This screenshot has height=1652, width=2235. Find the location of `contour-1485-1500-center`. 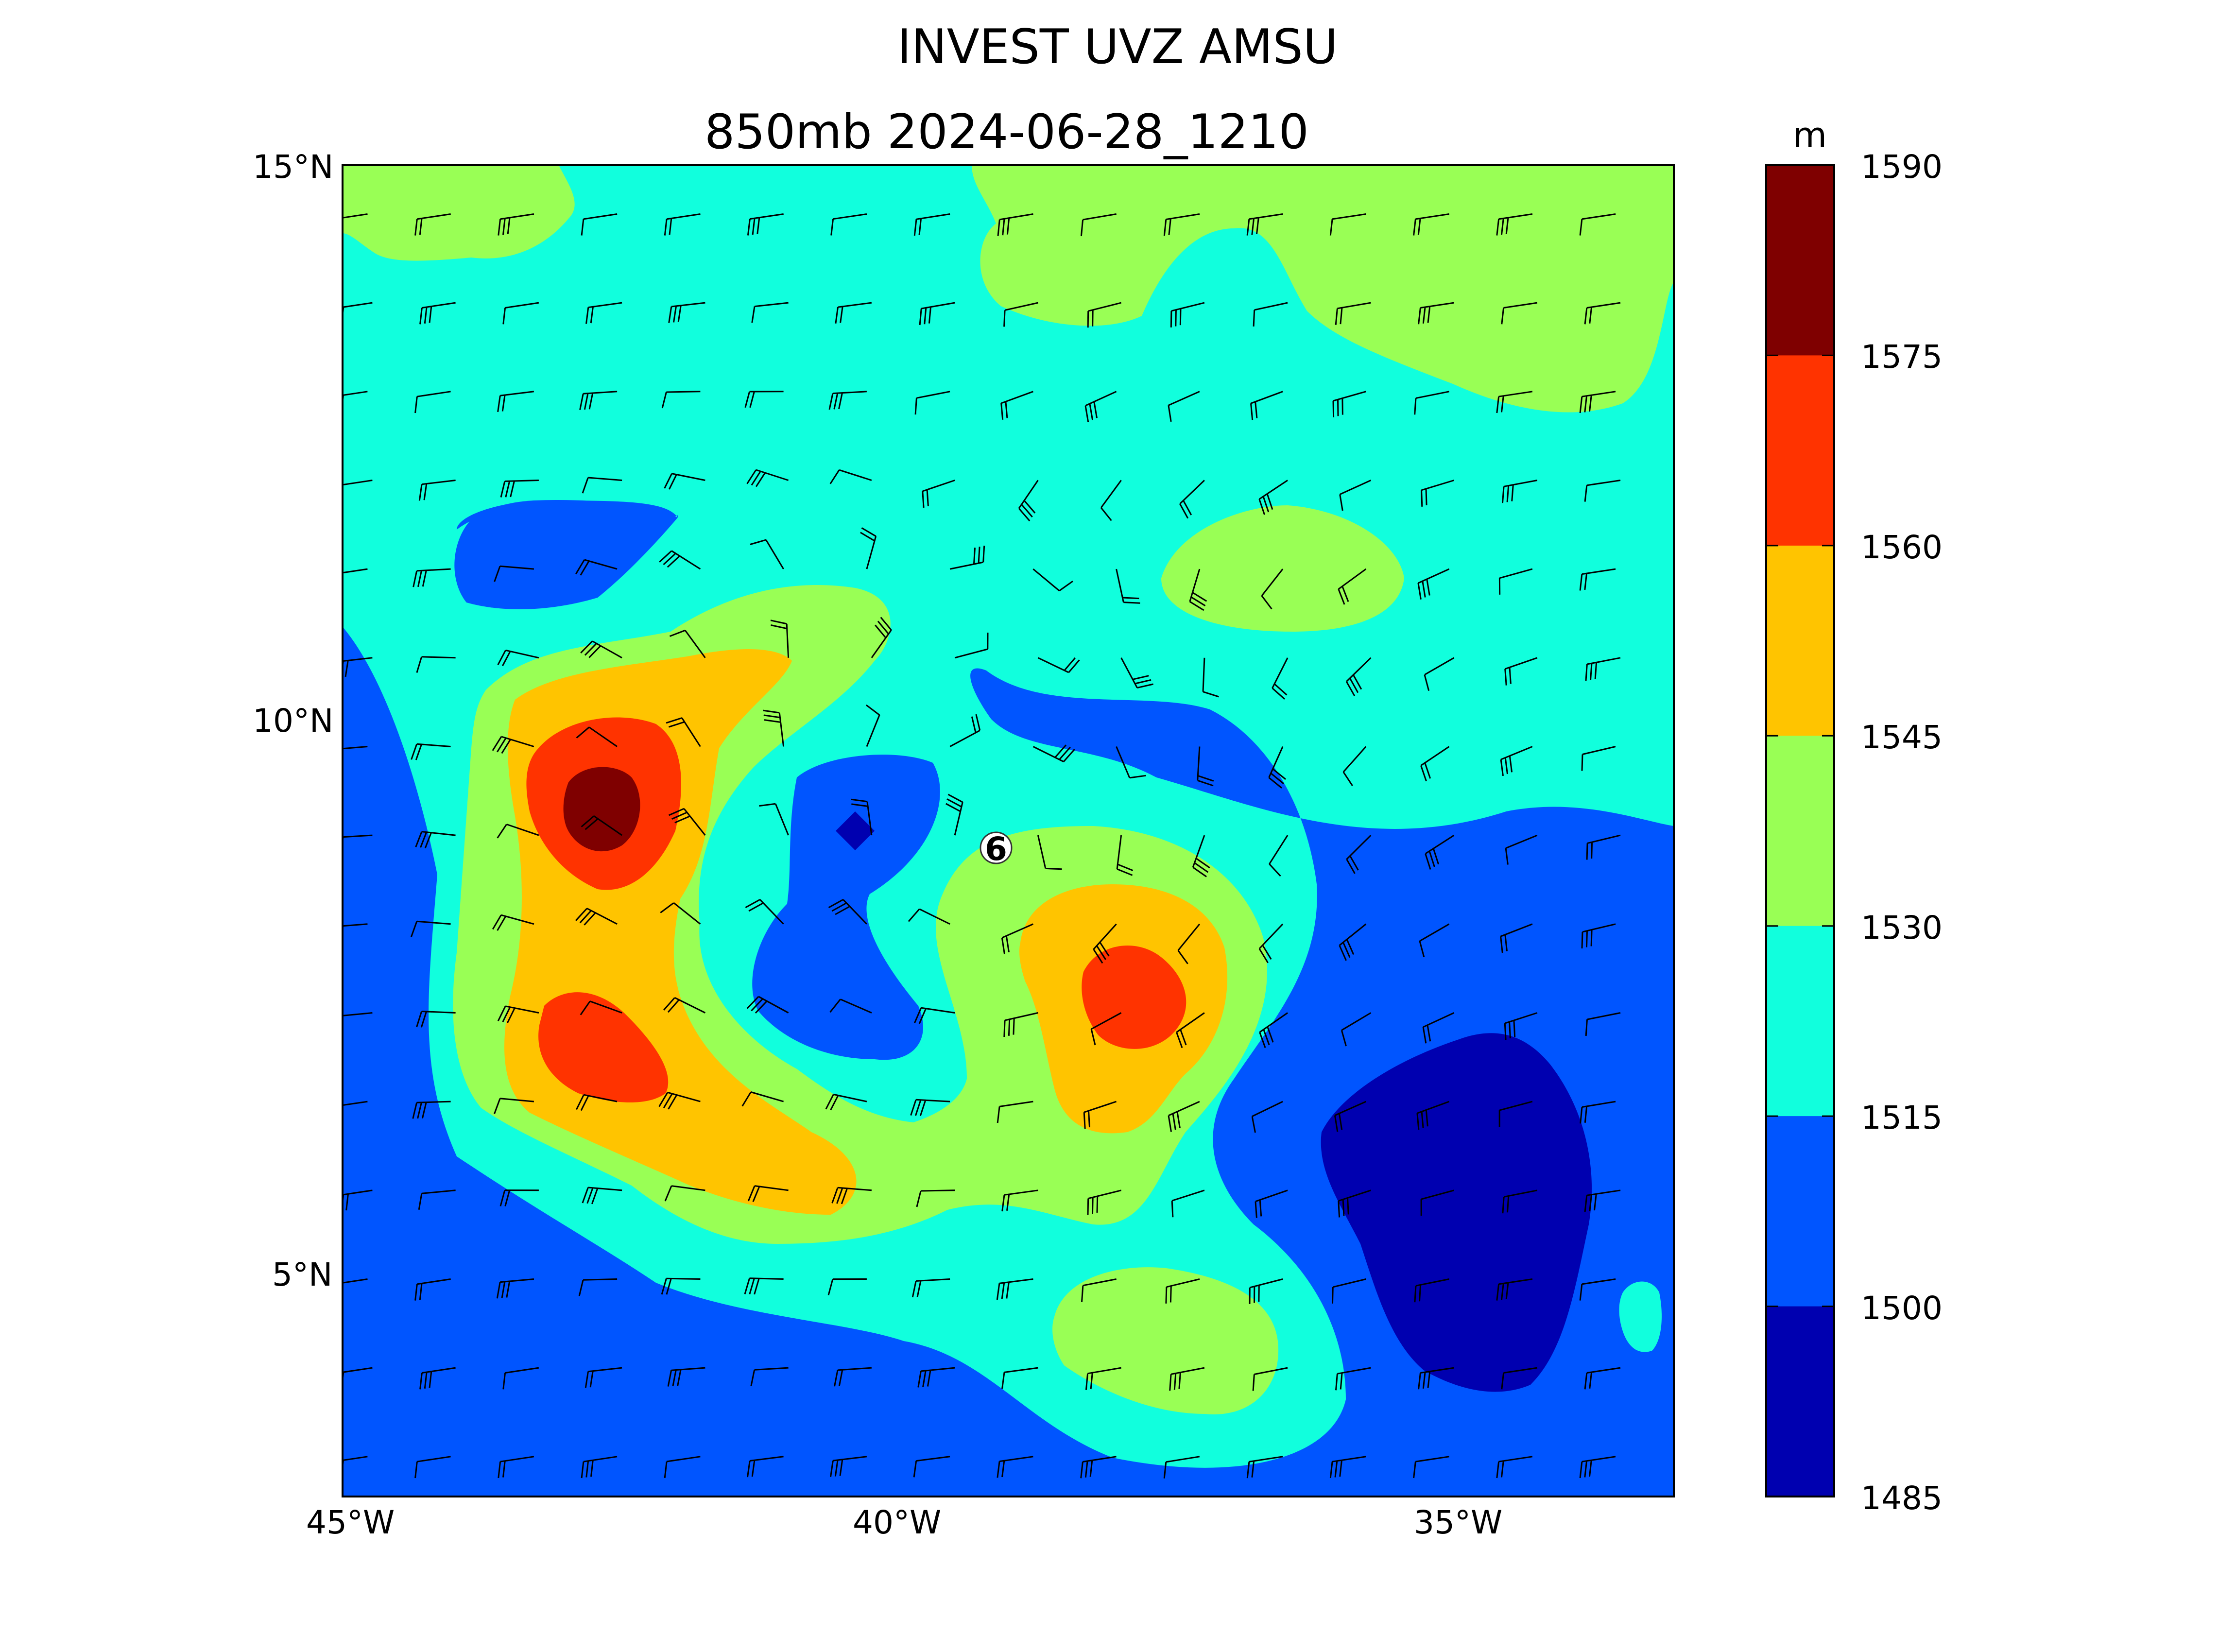

contour-1485-1500-center is located at coordinates (855, 831).